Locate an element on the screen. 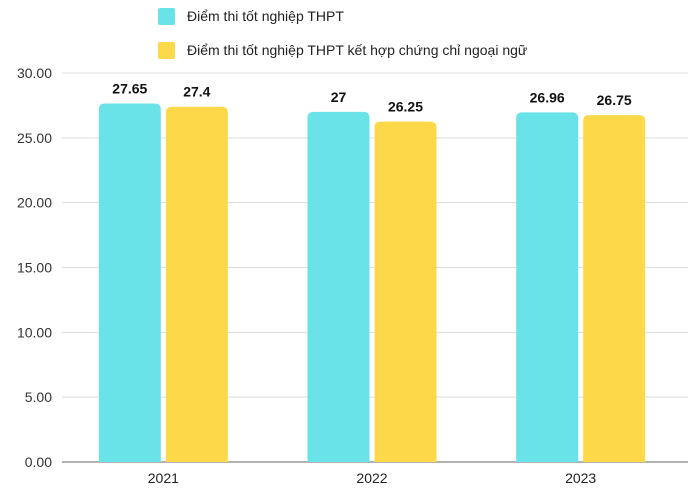 The image size is (700, 495). data-label: 27.65 is located at coordinates (129, 88).